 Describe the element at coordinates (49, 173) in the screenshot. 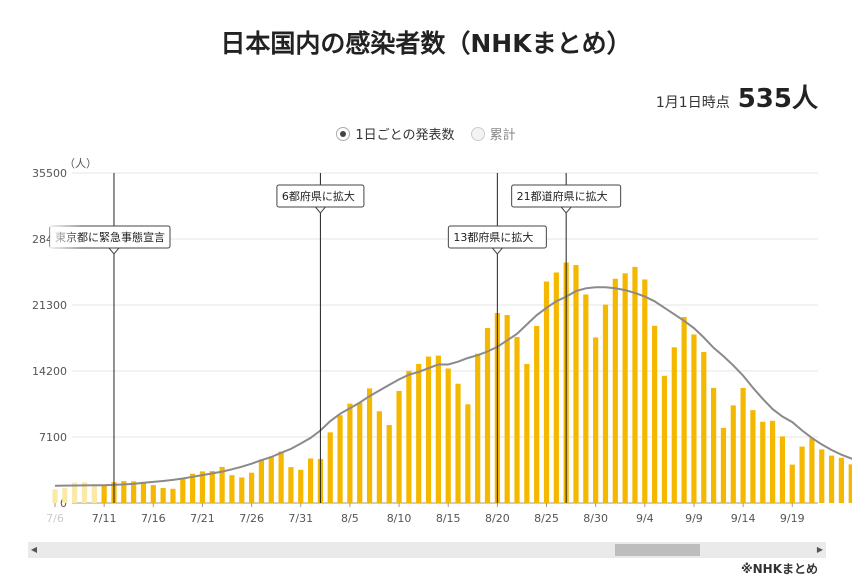

I see `y-tick-label: 35500` at that location.